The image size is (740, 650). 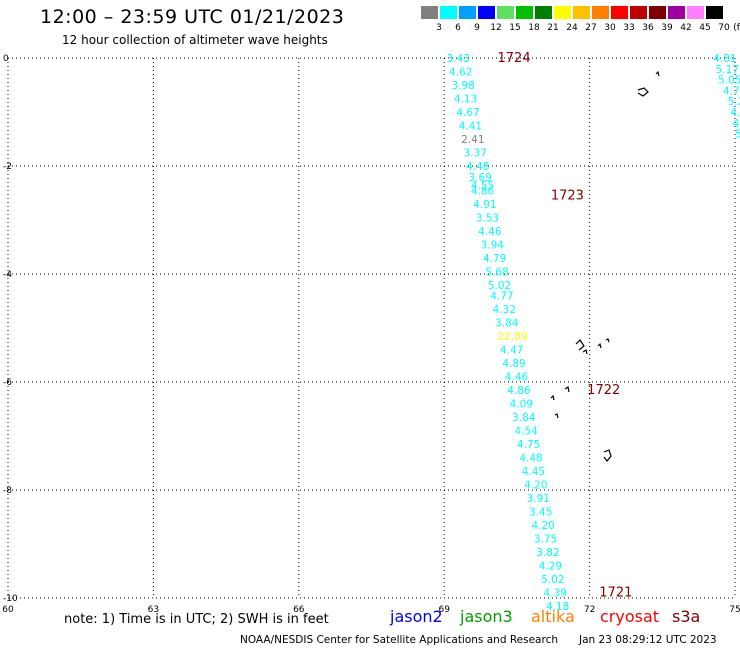 I want to click on legend-label: 21, so click(x=553, y=28).